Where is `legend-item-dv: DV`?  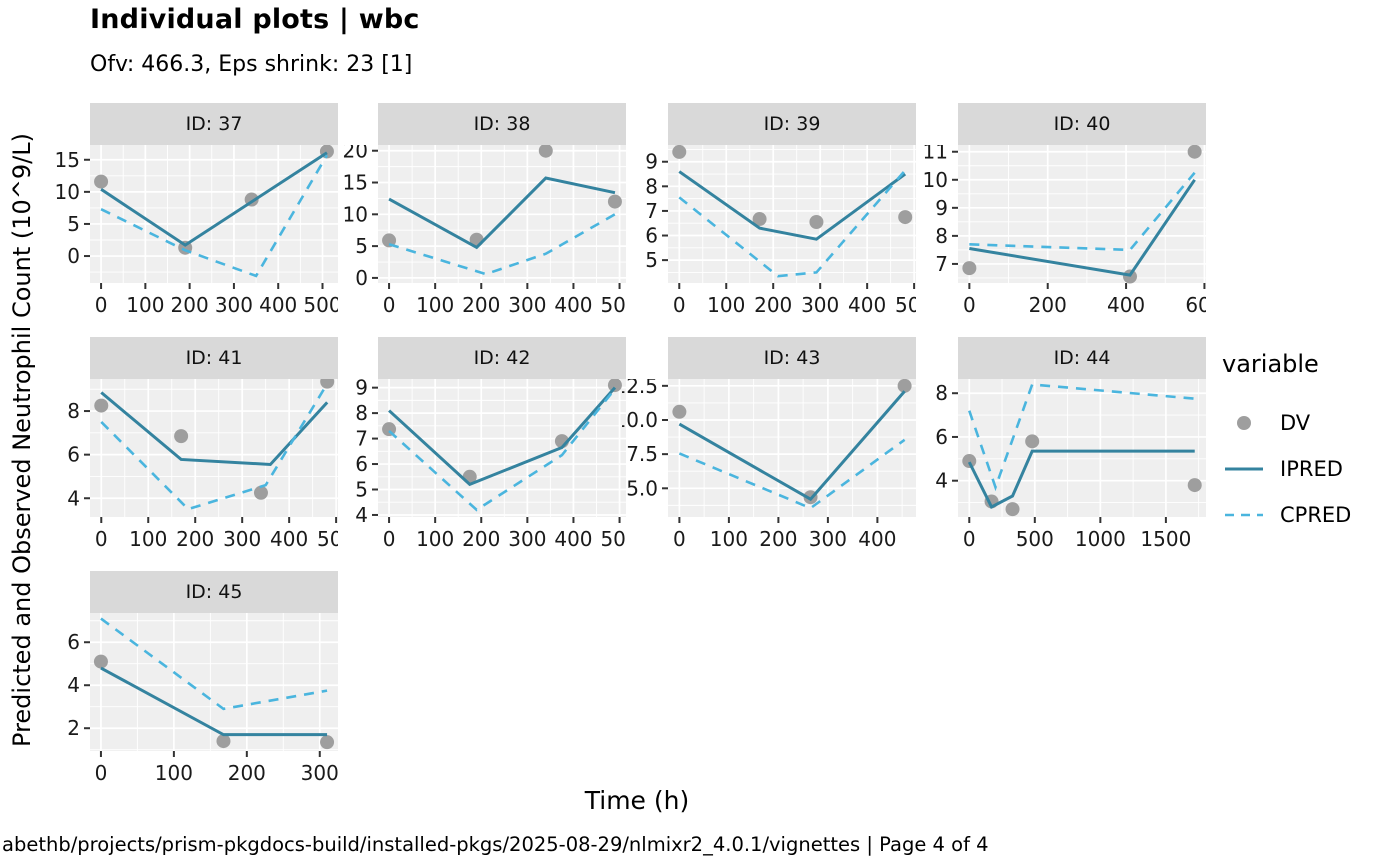 legend-item-dv: DV is located at coordinates (1310, 423).